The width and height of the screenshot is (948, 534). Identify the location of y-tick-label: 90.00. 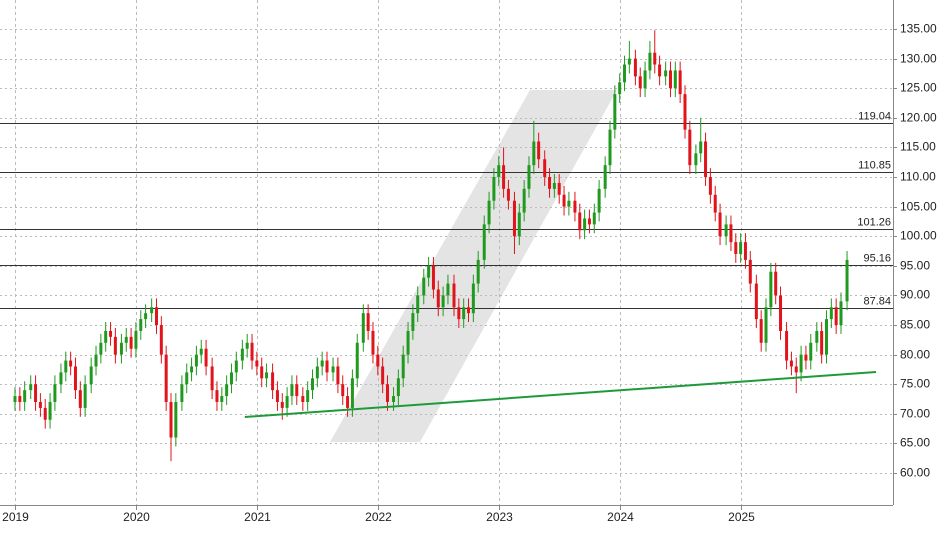
(915, 295).